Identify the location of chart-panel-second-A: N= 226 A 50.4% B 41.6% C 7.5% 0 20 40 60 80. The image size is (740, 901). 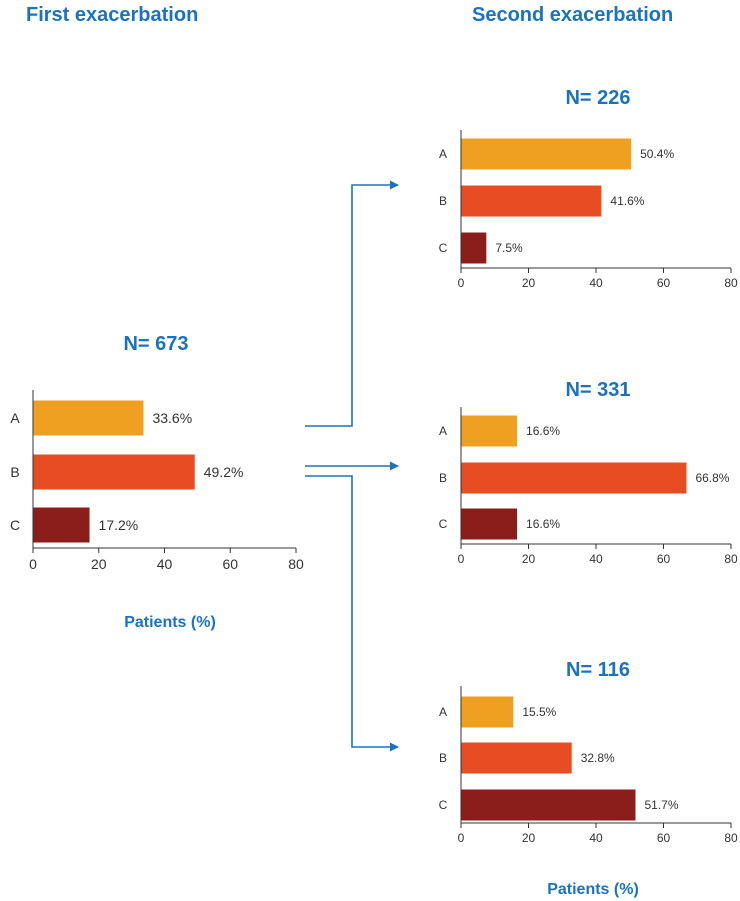
(588, 188).